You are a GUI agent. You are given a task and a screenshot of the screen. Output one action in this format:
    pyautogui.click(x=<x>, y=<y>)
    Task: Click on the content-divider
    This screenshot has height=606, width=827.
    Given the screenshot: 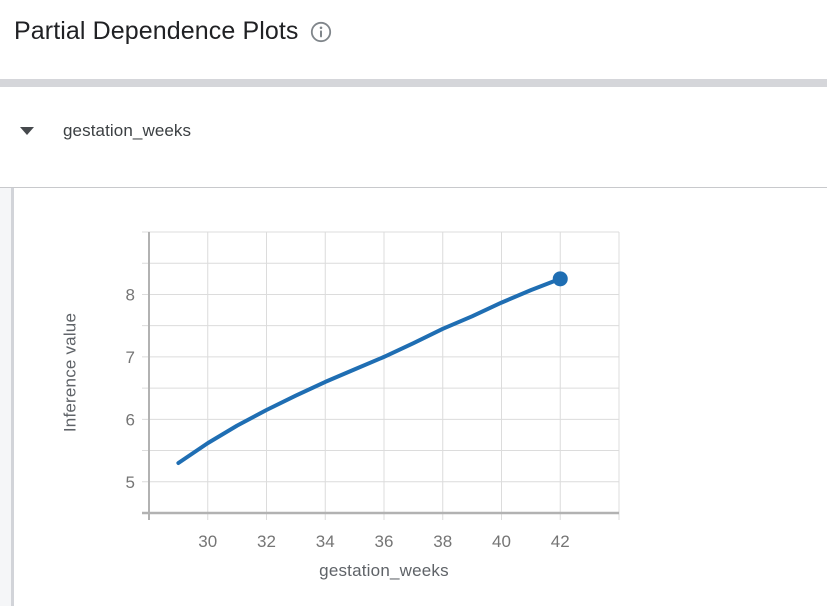 What is the action you would take?
    pyautogui.click(x=413, y=187)
    